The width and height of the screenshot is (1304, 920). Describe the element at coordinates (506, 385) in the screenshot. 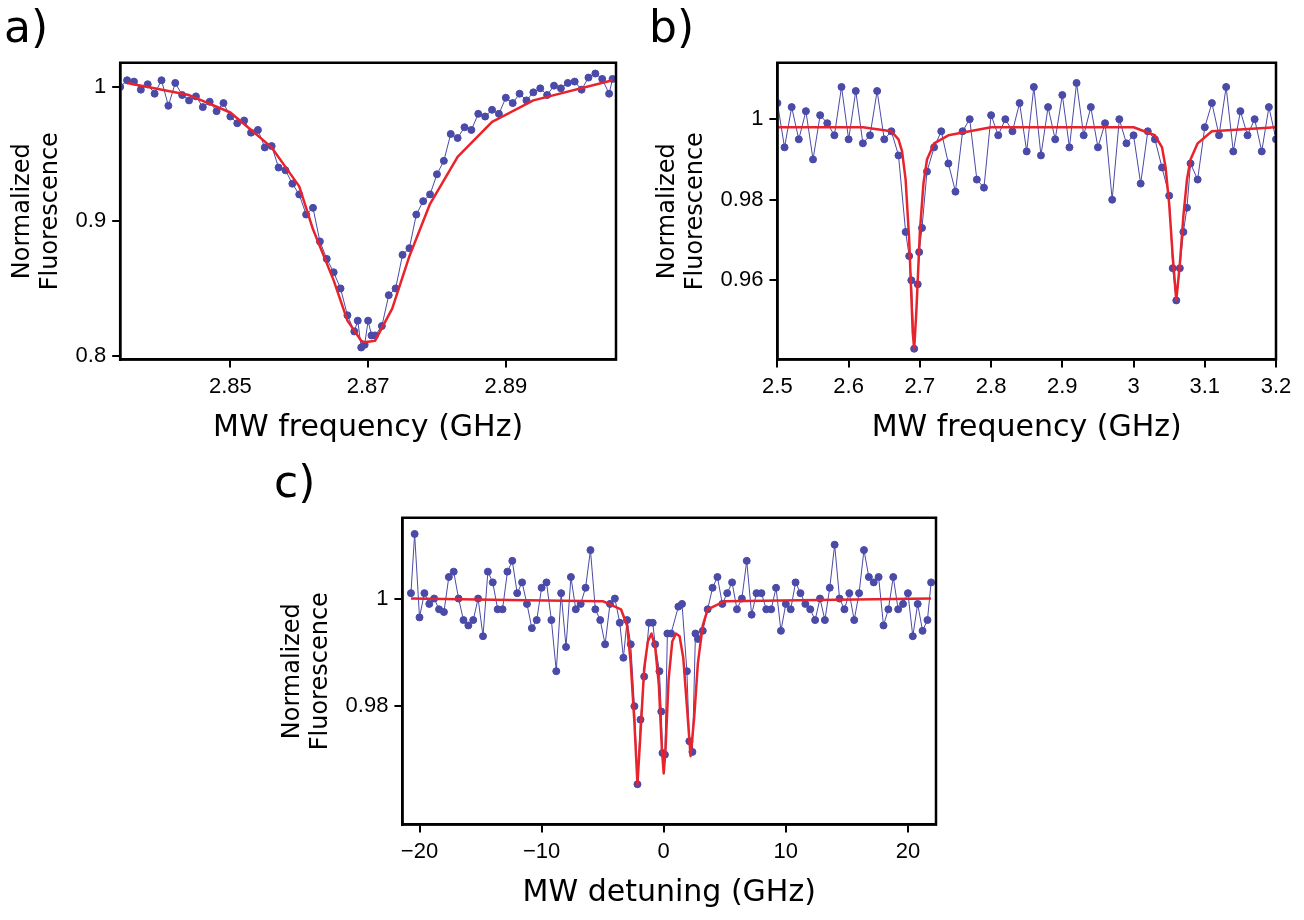

I see `x-tick-label: 2.89` at that location.